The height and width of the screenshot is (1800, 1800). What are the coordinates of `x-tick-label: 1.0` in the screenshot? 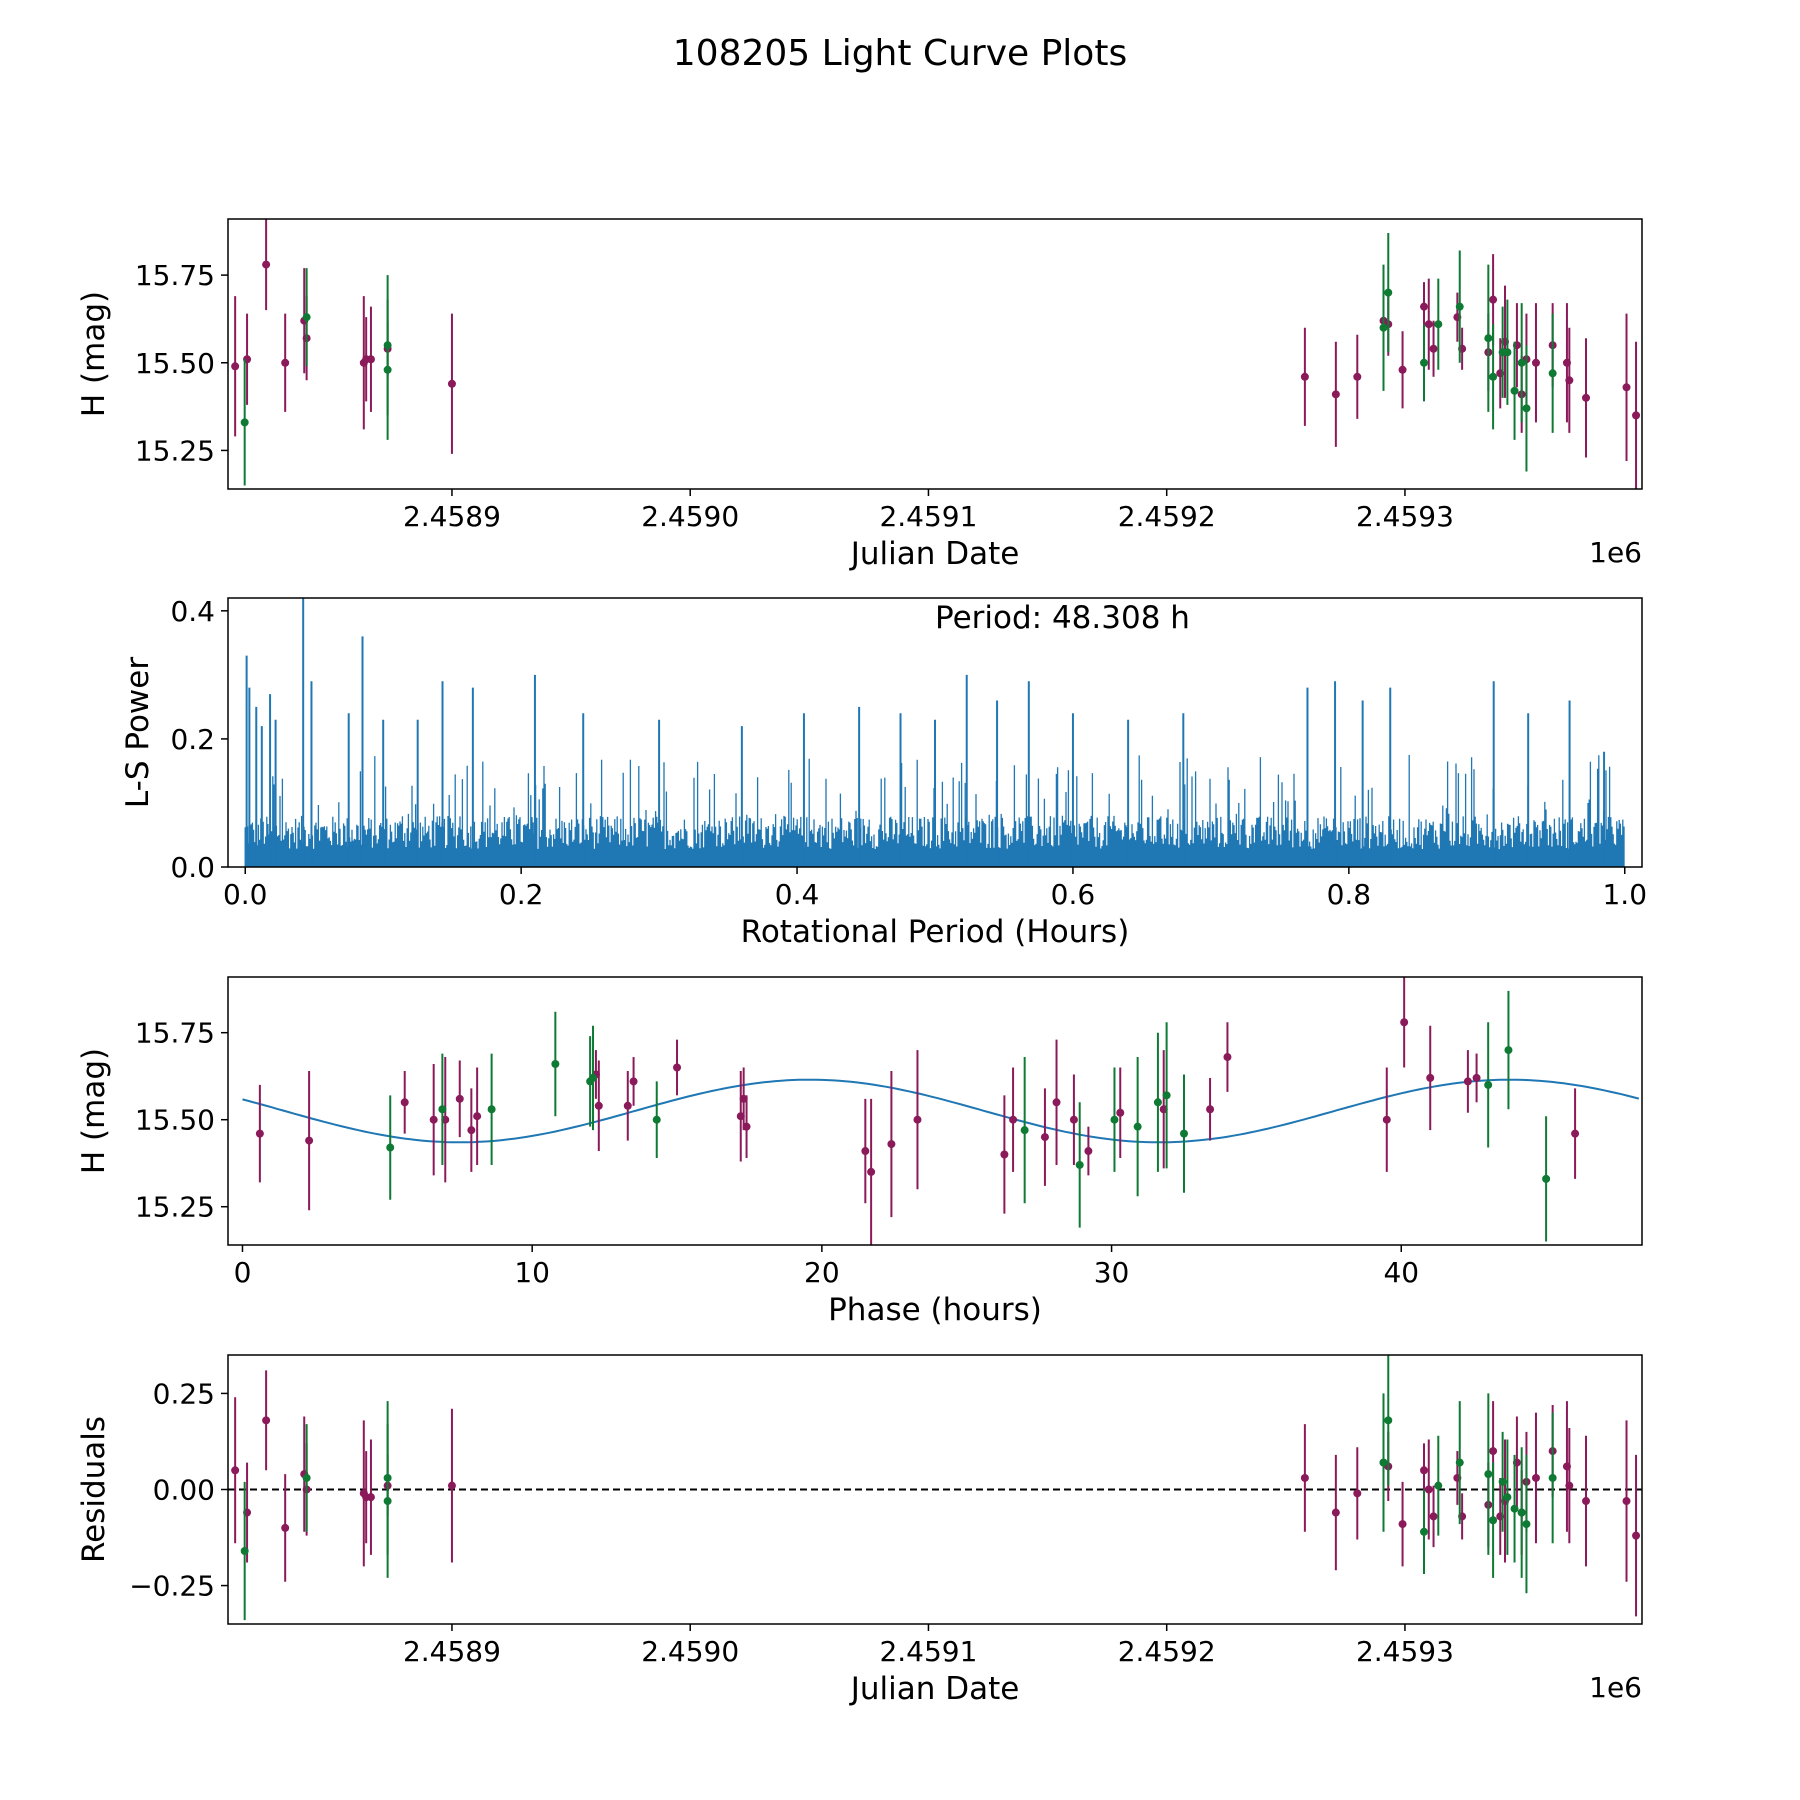 It's located at (1624, 894).